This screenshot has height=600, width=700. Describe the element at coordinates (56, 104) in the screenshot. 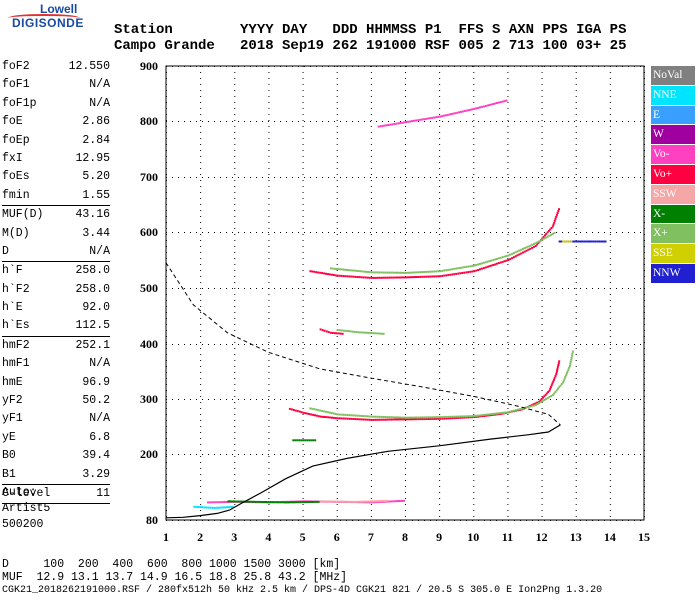

I see `param-row: foF1p N/A` at that location.